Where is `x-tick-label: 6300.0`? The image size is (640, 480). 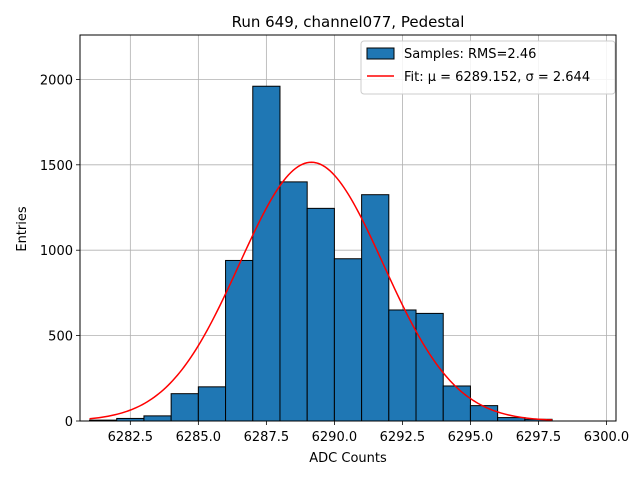
x-tick-label: 6300.0 is located at coordinates (607, 437).